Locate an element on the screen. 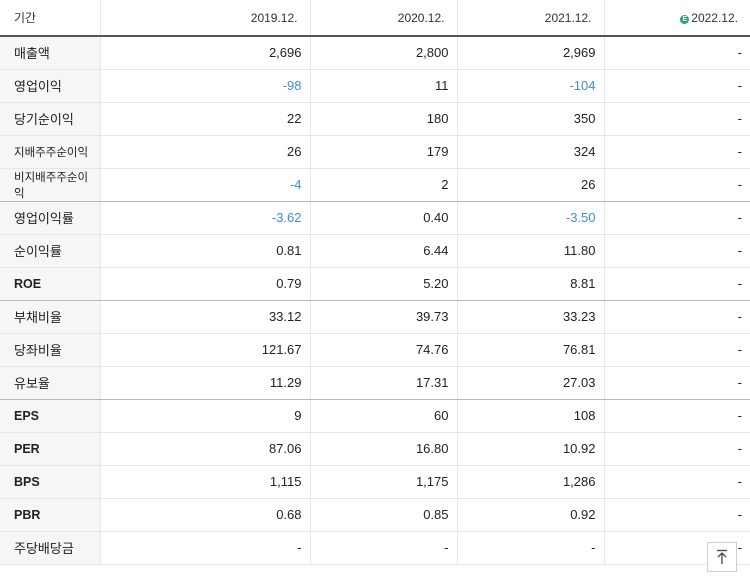 Image resolution: width=750 pixels, height=581 pixels. year-header-estimate: E 2022.12. is located at coordinates (677, 18).